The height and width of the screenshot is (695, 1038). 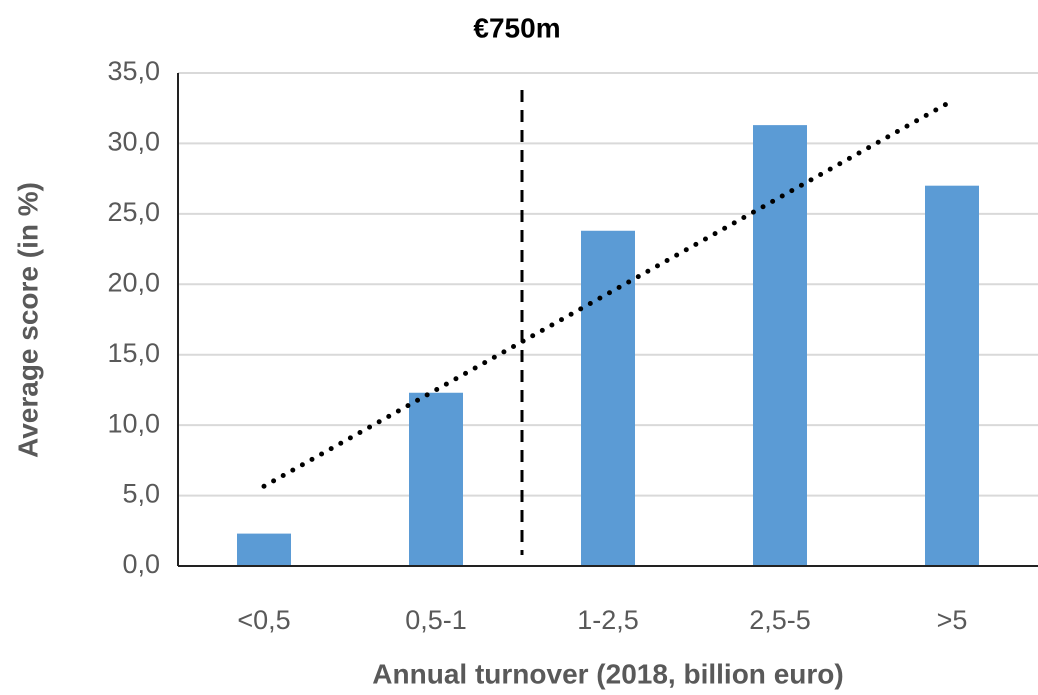 I want to click on y-tick-label: 25,0, so click(x=133, y=212).